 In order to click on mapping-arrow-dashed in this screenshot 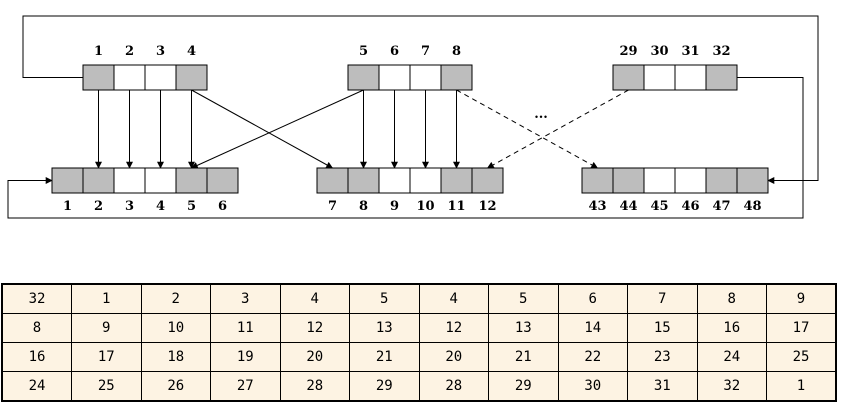, I will do `click(527, 129)`.